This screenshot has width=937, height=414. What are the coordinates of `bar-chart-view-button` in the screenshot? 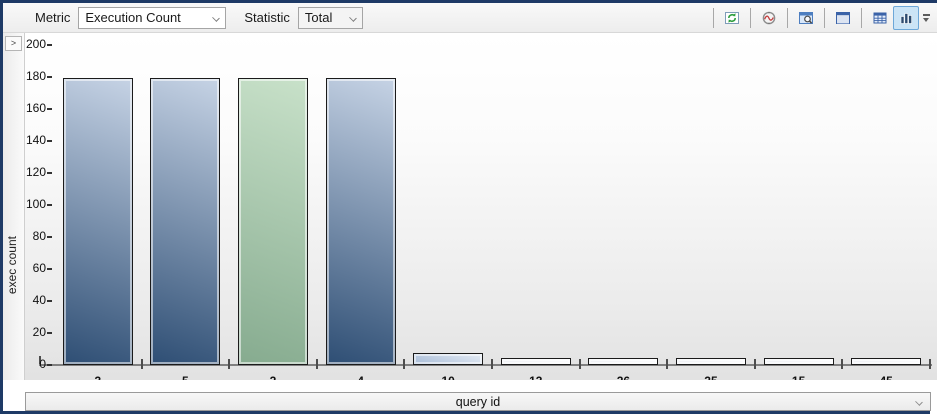 It's located at (906, 18).